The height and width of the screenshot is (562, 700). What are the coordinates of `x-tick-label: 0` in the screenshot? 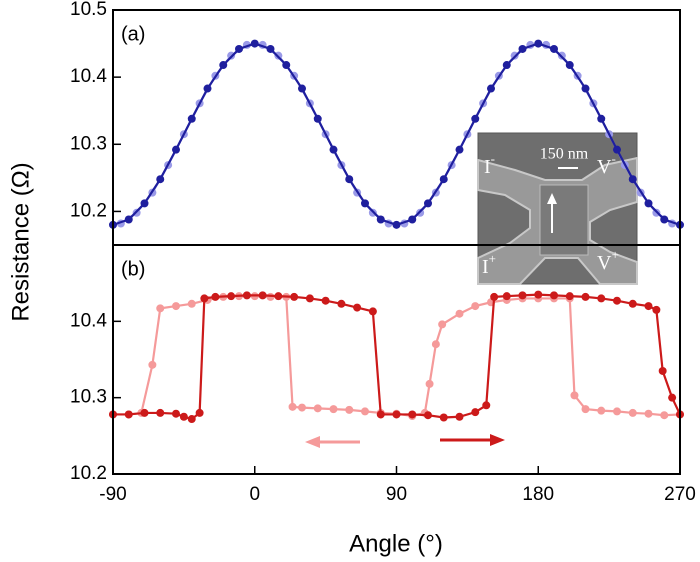 It's located at (254, 494).